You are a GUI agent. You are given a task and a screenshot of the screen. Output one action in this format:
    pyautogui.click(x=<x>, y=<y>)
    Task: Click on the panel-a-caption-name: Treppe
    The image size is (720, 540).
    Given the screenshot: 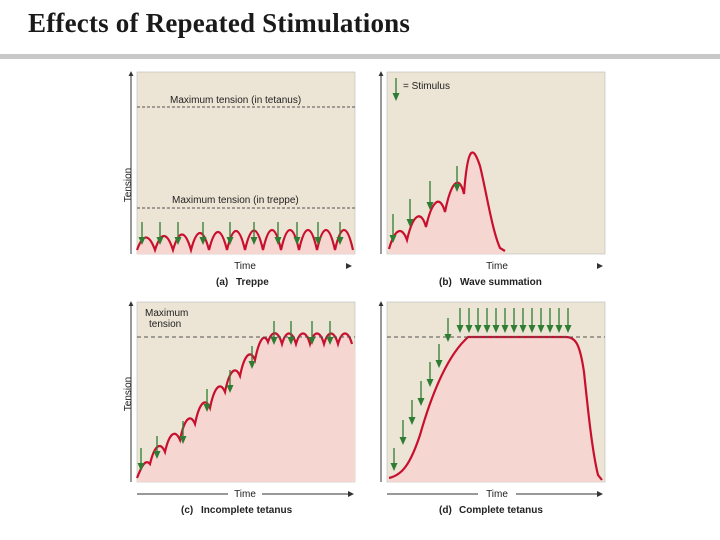 What is the action you would take?
    pyautogui.click(x=252, y=282)
    